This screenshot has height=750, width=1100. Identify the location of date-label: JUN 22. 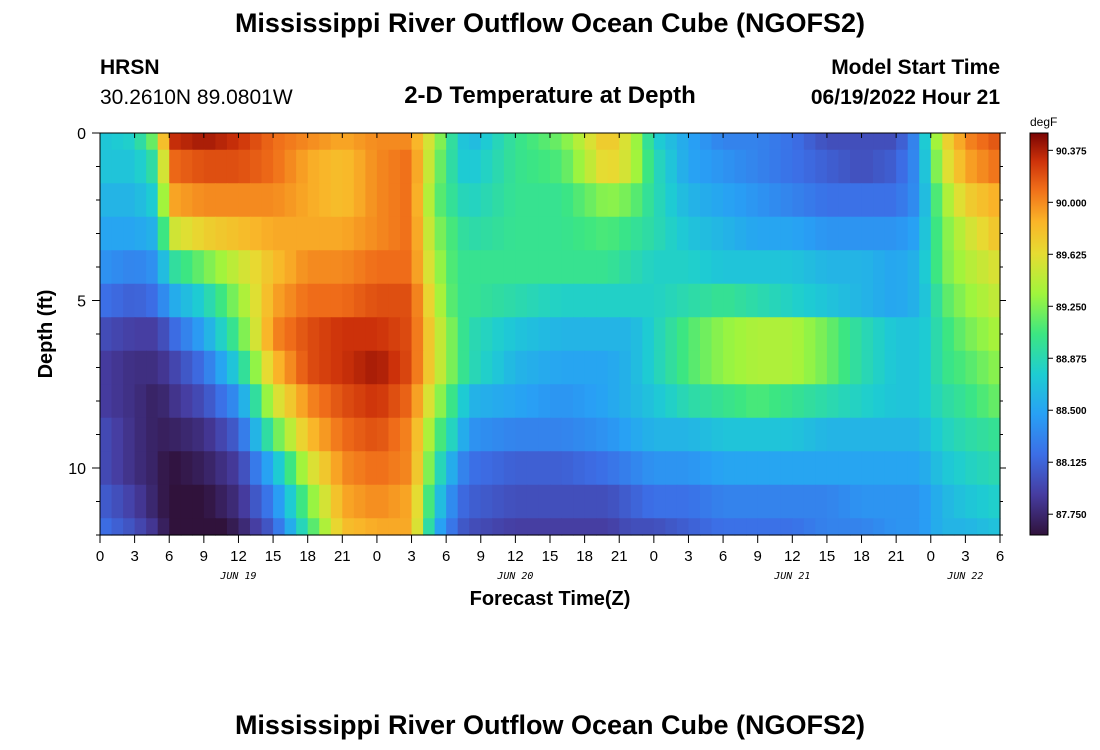
(964, 576).